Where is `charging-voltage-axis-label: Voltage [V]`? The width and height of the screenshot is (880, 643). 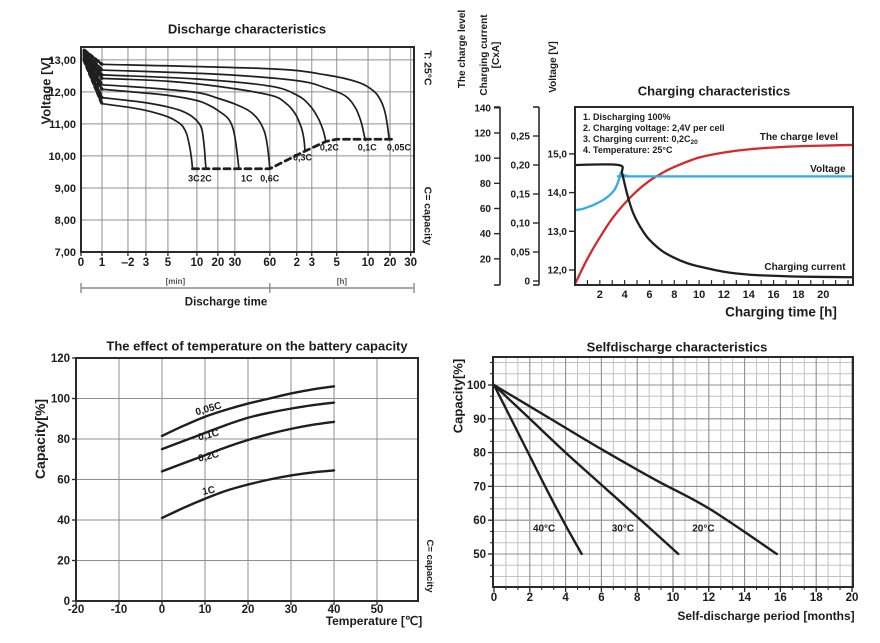
charging-voltage-axis-label: Voltage [V] is located at coordinates (553, 67).